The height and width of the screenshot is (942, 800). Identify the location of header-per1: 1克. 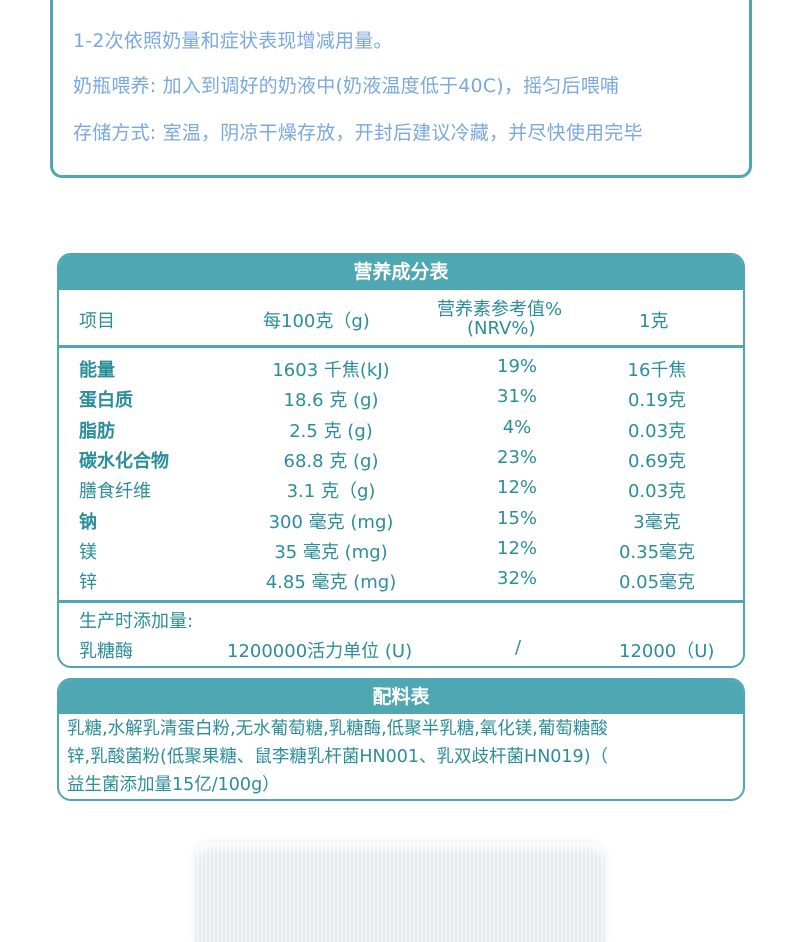
(654, 321).